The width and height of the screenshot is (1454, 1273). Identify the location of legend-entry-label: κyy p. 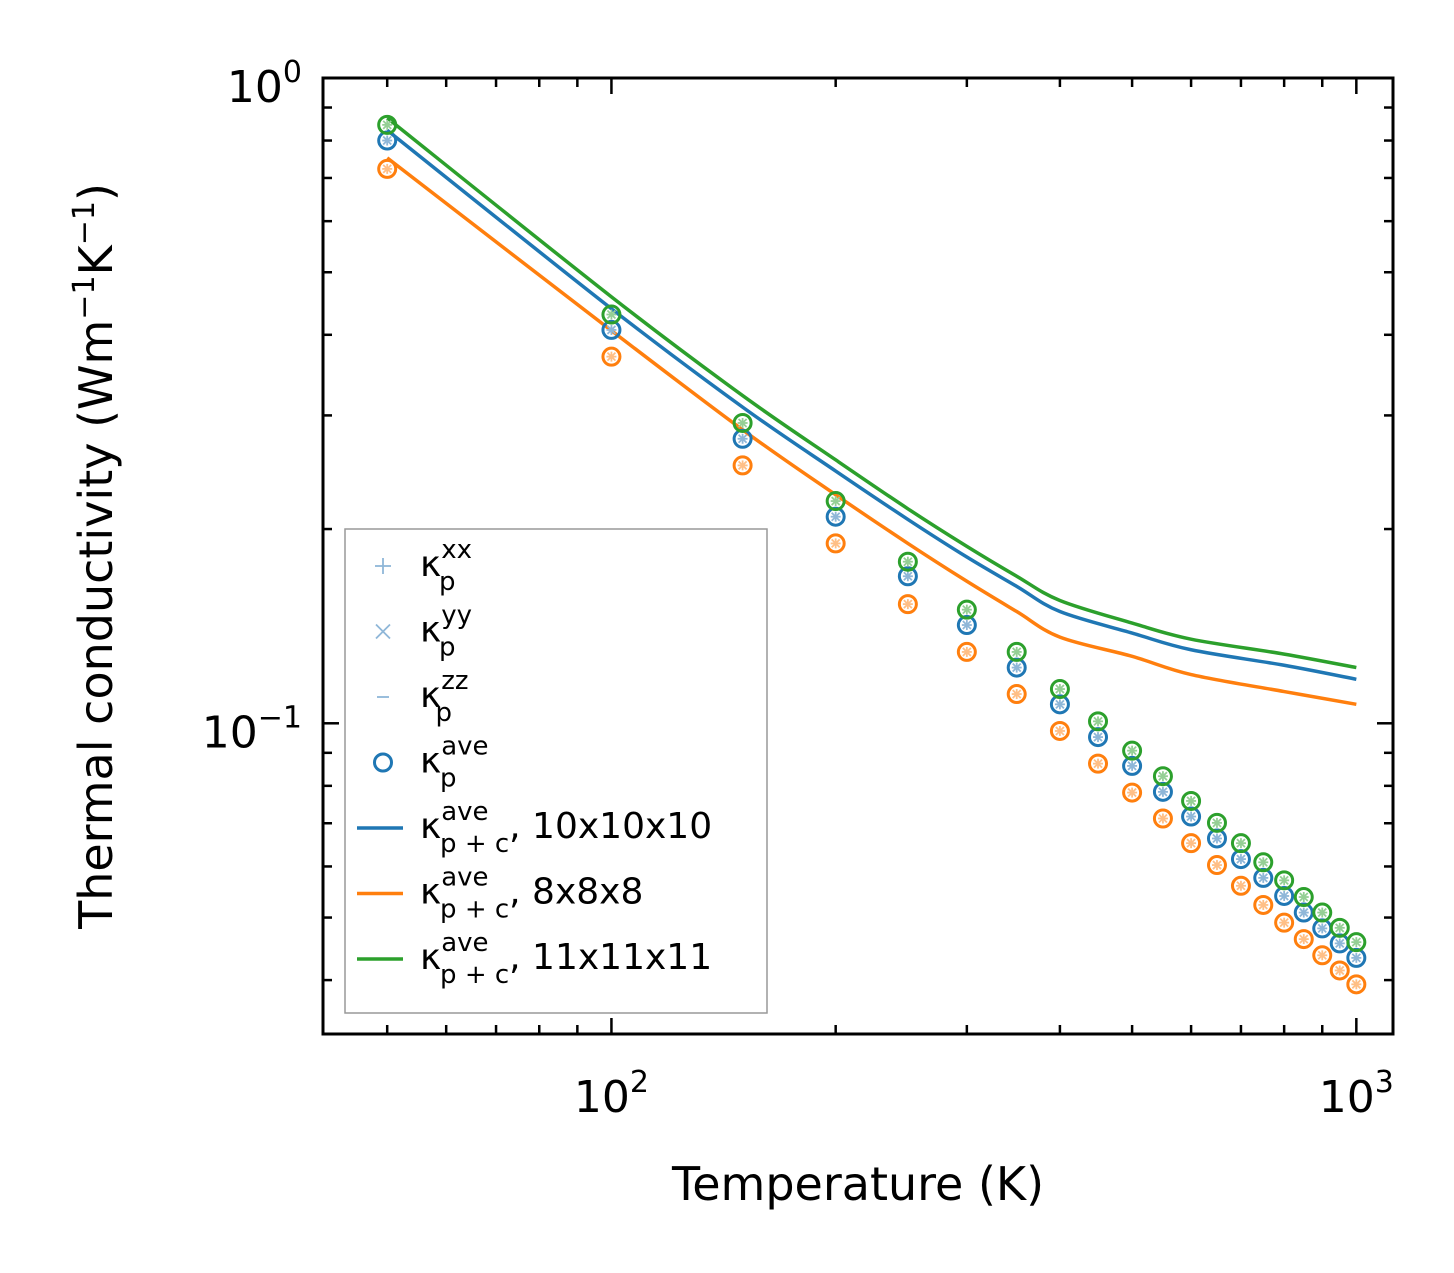
(446, 632).